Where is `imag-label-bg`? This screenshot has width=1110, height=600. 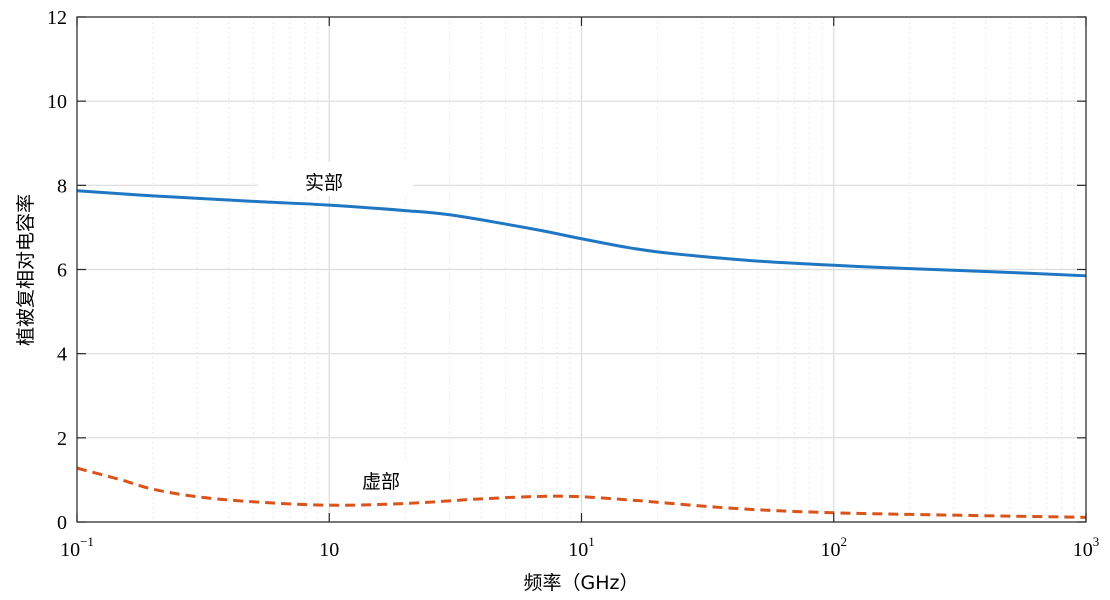 imag-label-bg is located at coordinates (378, 479).